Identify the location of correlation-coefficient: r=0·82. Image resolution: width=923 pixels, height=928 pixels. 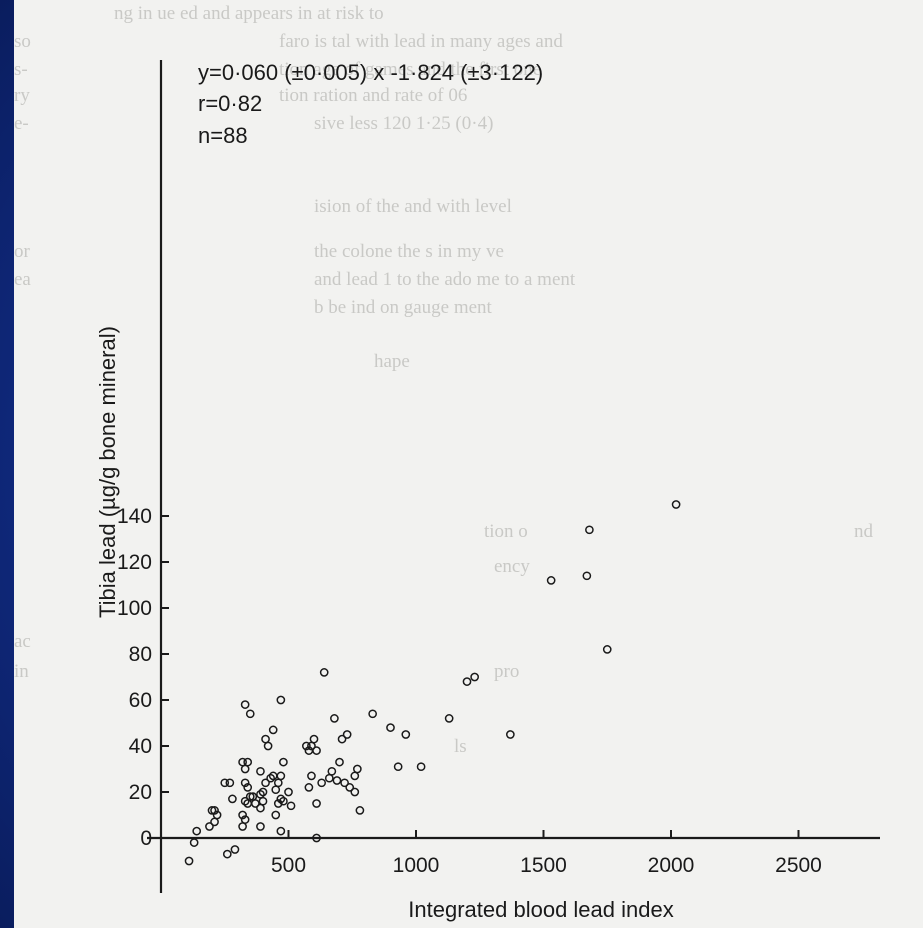
(230, 103).